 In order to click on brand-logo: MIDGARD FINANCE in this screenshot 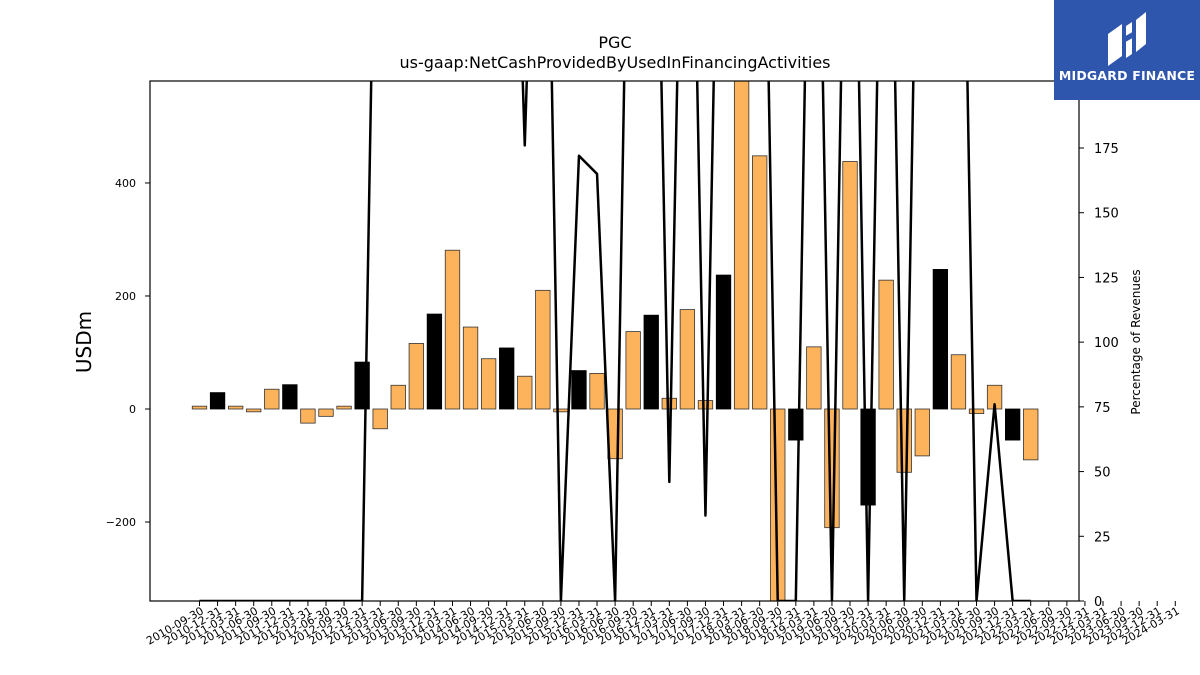, I will do `click(1127, 50)`.